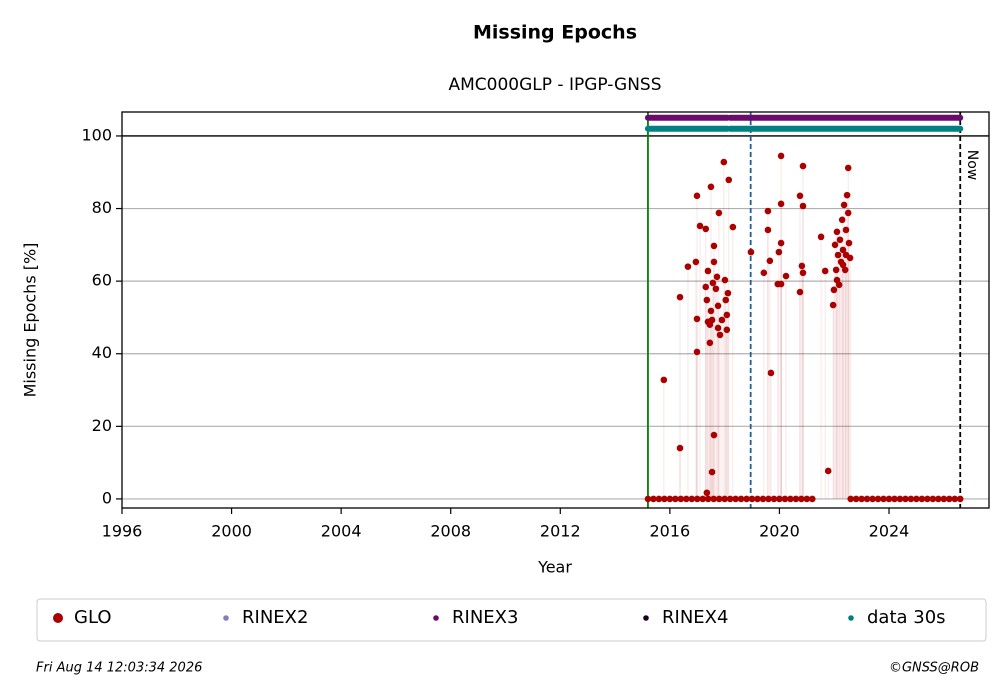 The image size is (1008, 699). I want to click on y-axis-label: Missing Epochs [%], so click(30, 320).